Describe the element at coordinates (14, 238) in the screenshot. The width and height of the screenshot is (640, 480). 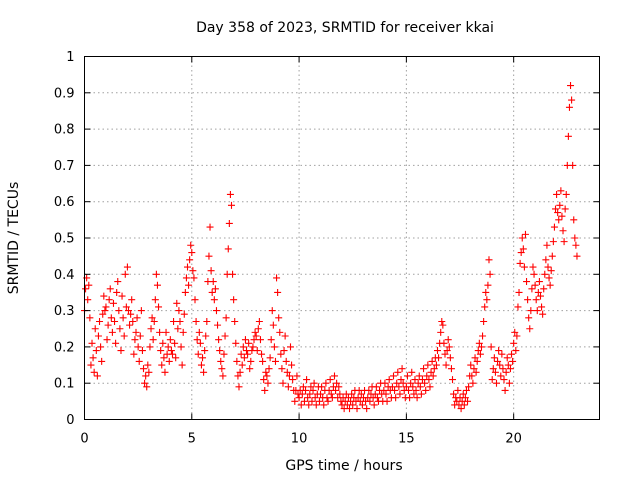
I see `y-axis-label: SRMTID / TECUs` at that location.